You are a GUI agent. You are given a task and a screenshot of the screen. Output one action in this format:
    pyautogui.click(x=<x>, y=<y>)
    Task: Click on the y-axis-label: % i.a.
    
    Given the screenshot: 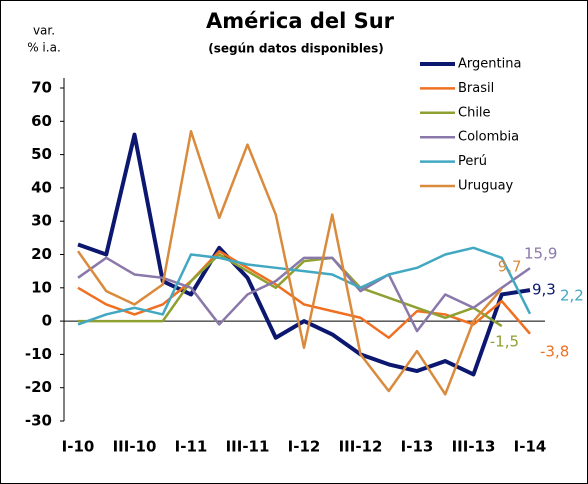 What is the action you would take?
    pyautogui.click(x=44, y=48)
    